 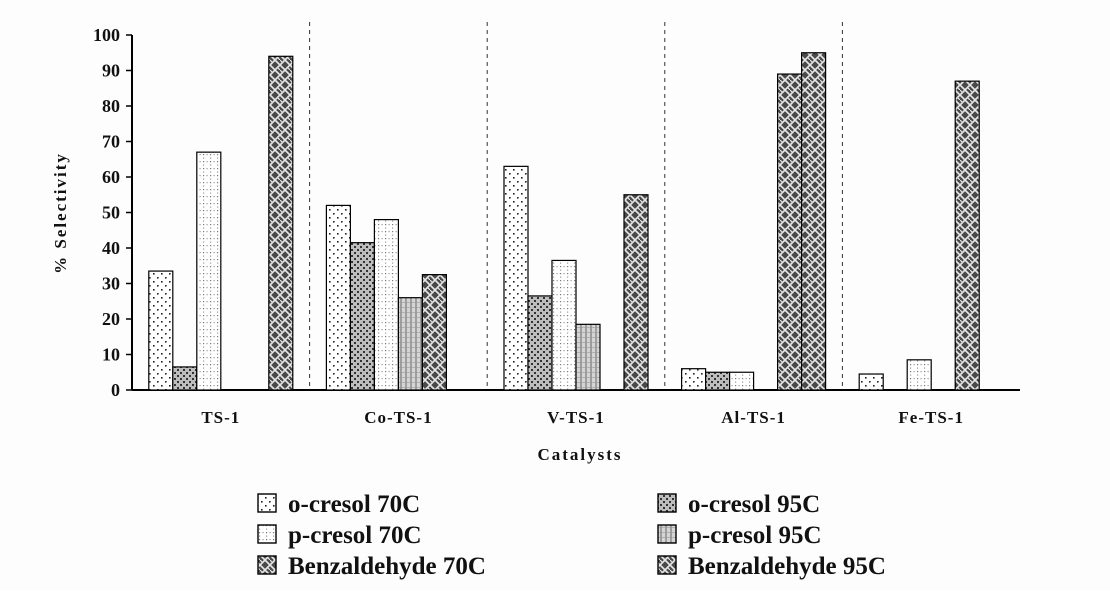 I want to click on legend-item: Benzaldehyde 95C, so click(x=771, y=566).